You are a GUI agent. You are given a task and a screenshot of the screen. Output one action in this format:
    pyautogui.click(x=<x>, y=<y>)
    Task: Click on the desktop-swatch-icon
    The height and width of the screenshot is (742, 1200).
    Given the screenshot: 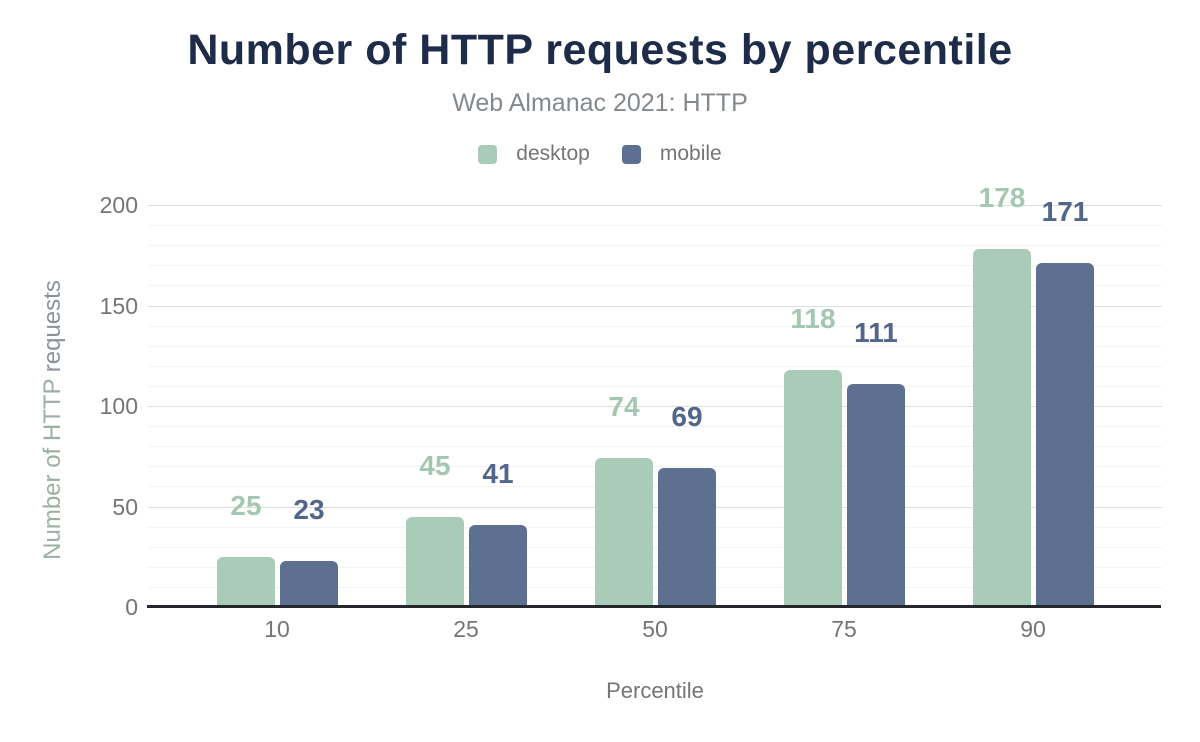 What is the action you would take?
    pyautogui.click(x=488, y=154)
    